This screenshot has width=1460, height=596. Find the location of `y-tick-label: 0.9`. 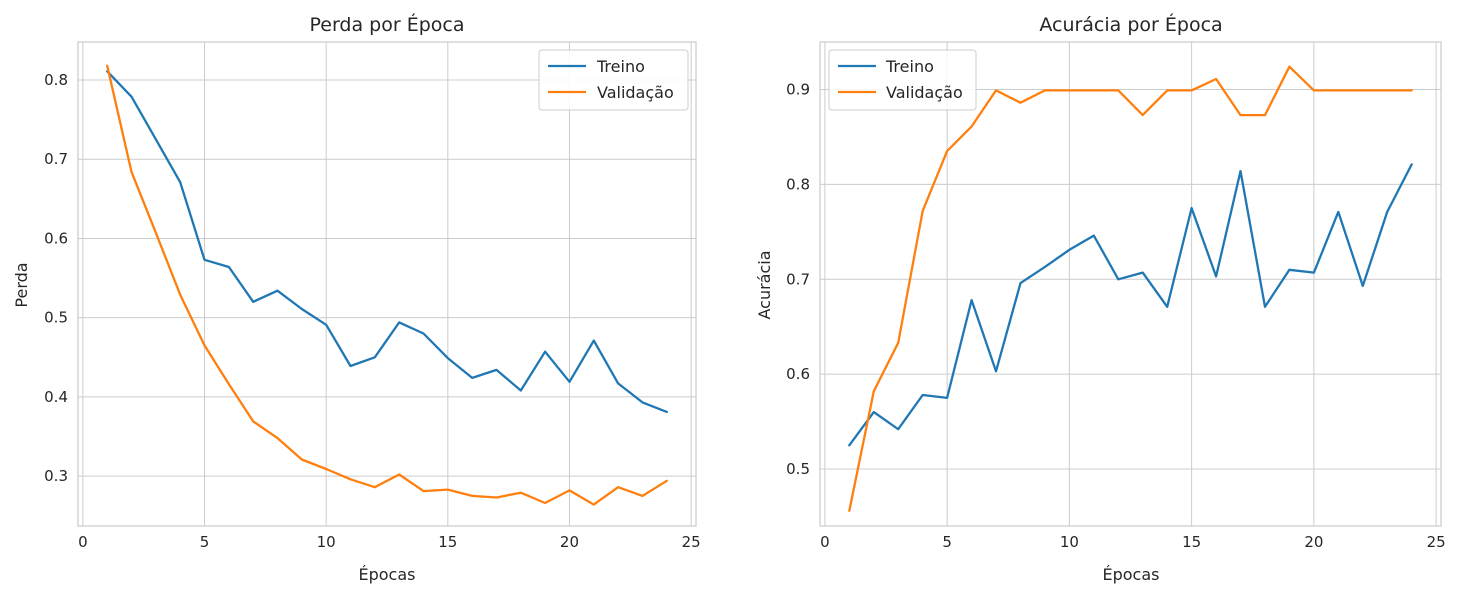

y-tick-label: 0.9 is located at coordinates (798, 89).